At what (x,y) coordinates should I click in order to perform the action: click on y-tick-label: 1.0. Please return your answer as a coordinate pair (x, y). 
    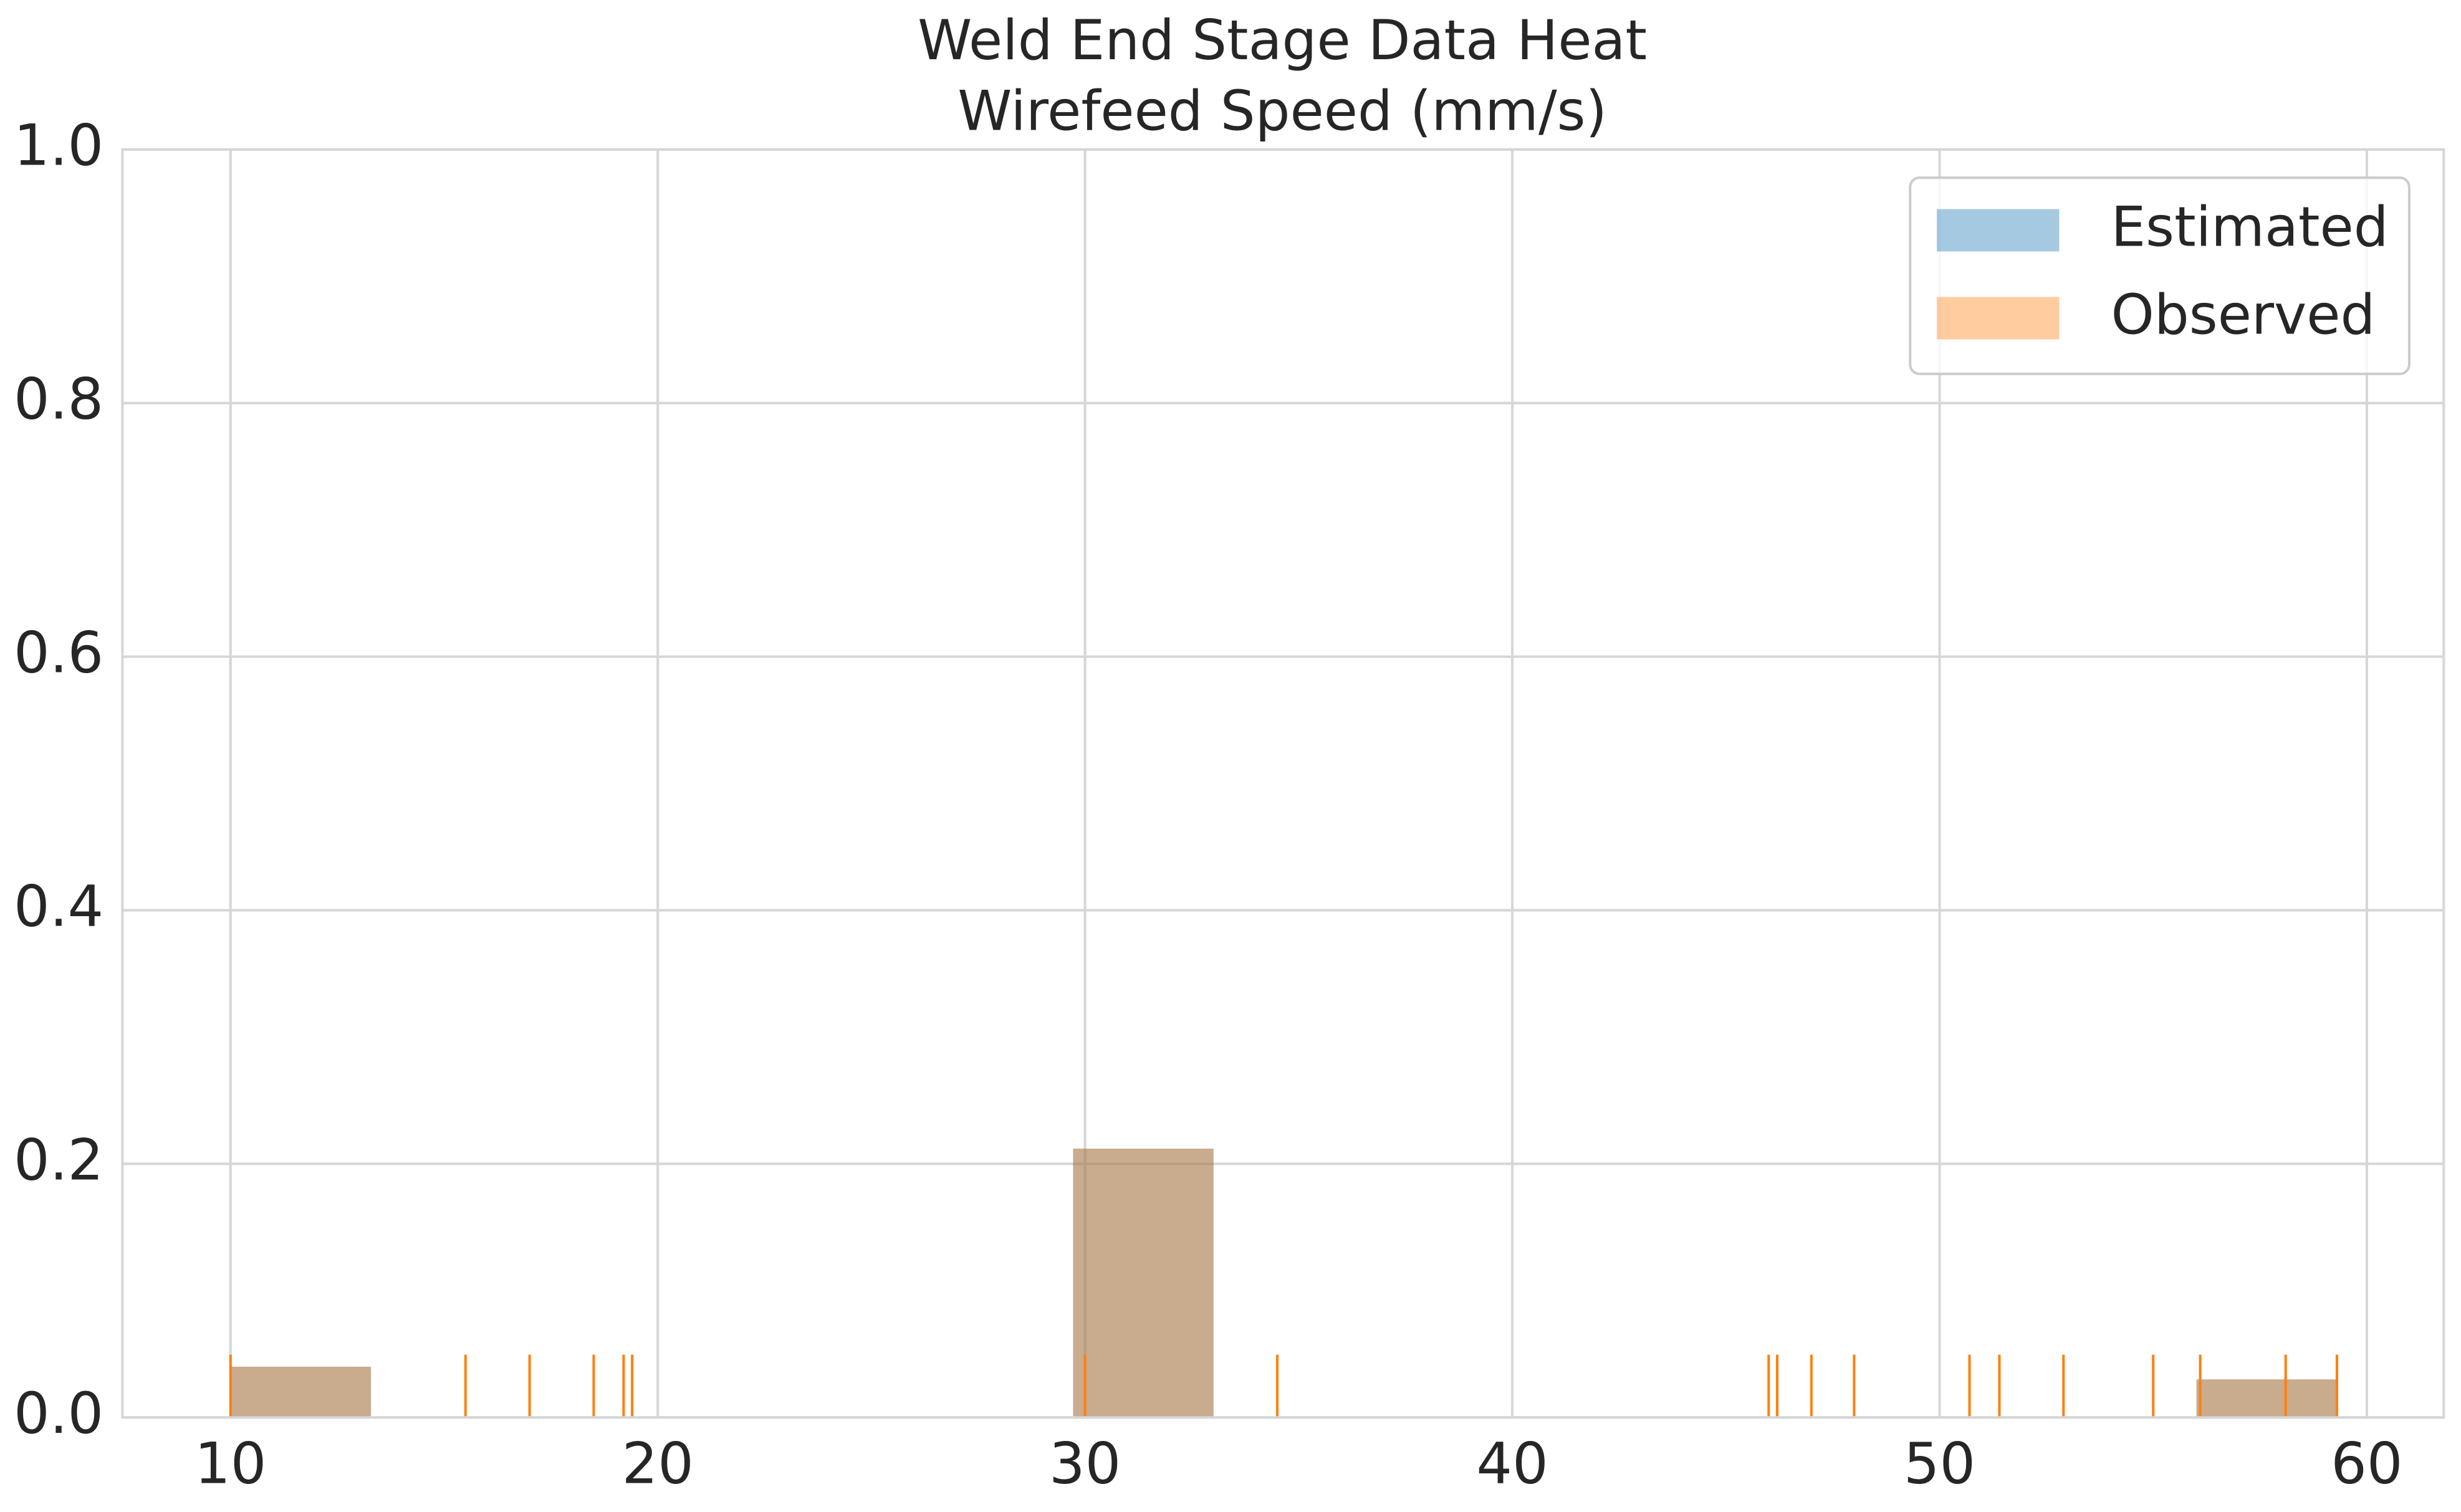
    Looking at the image, I should click on (58, 146).